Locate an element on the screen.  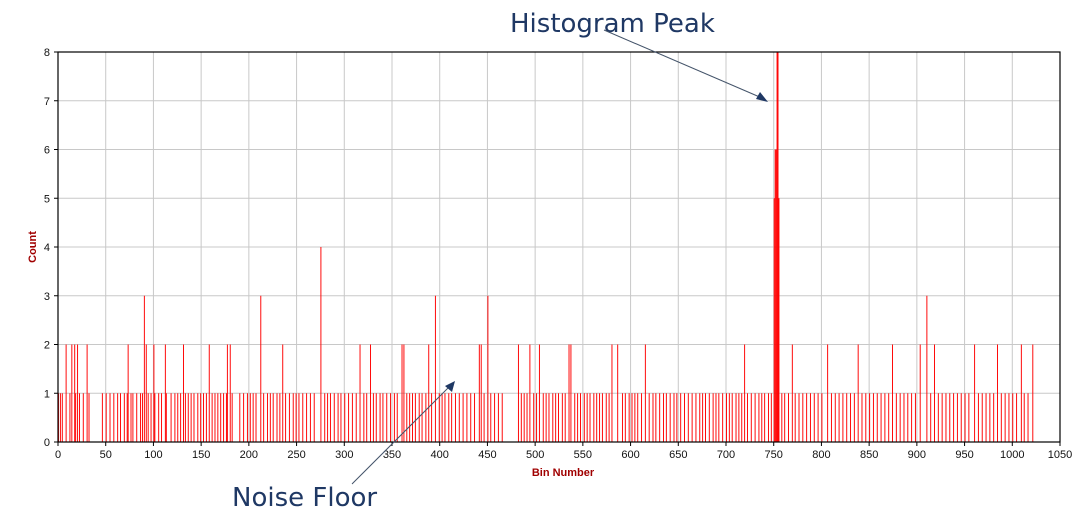
x-tick-label: 250 is located at coordinates (296, 455).